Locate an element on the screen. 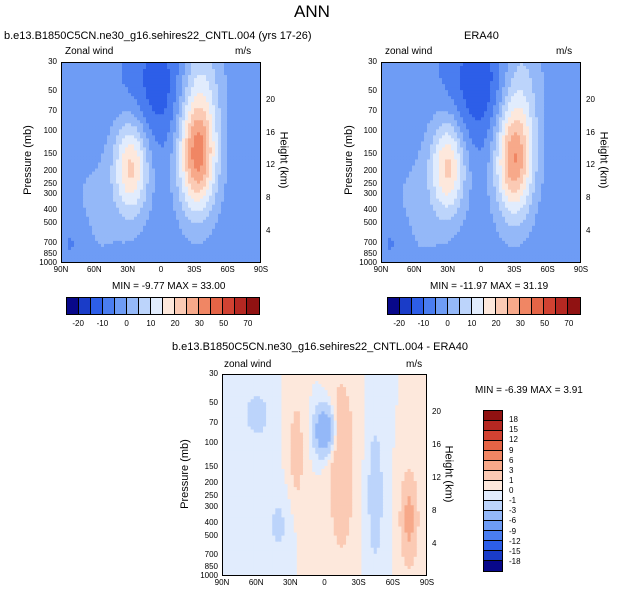 This screenshot has height=595, width=624. panel-obs-field-label: zonal wind is located at coordinates (409, 51).